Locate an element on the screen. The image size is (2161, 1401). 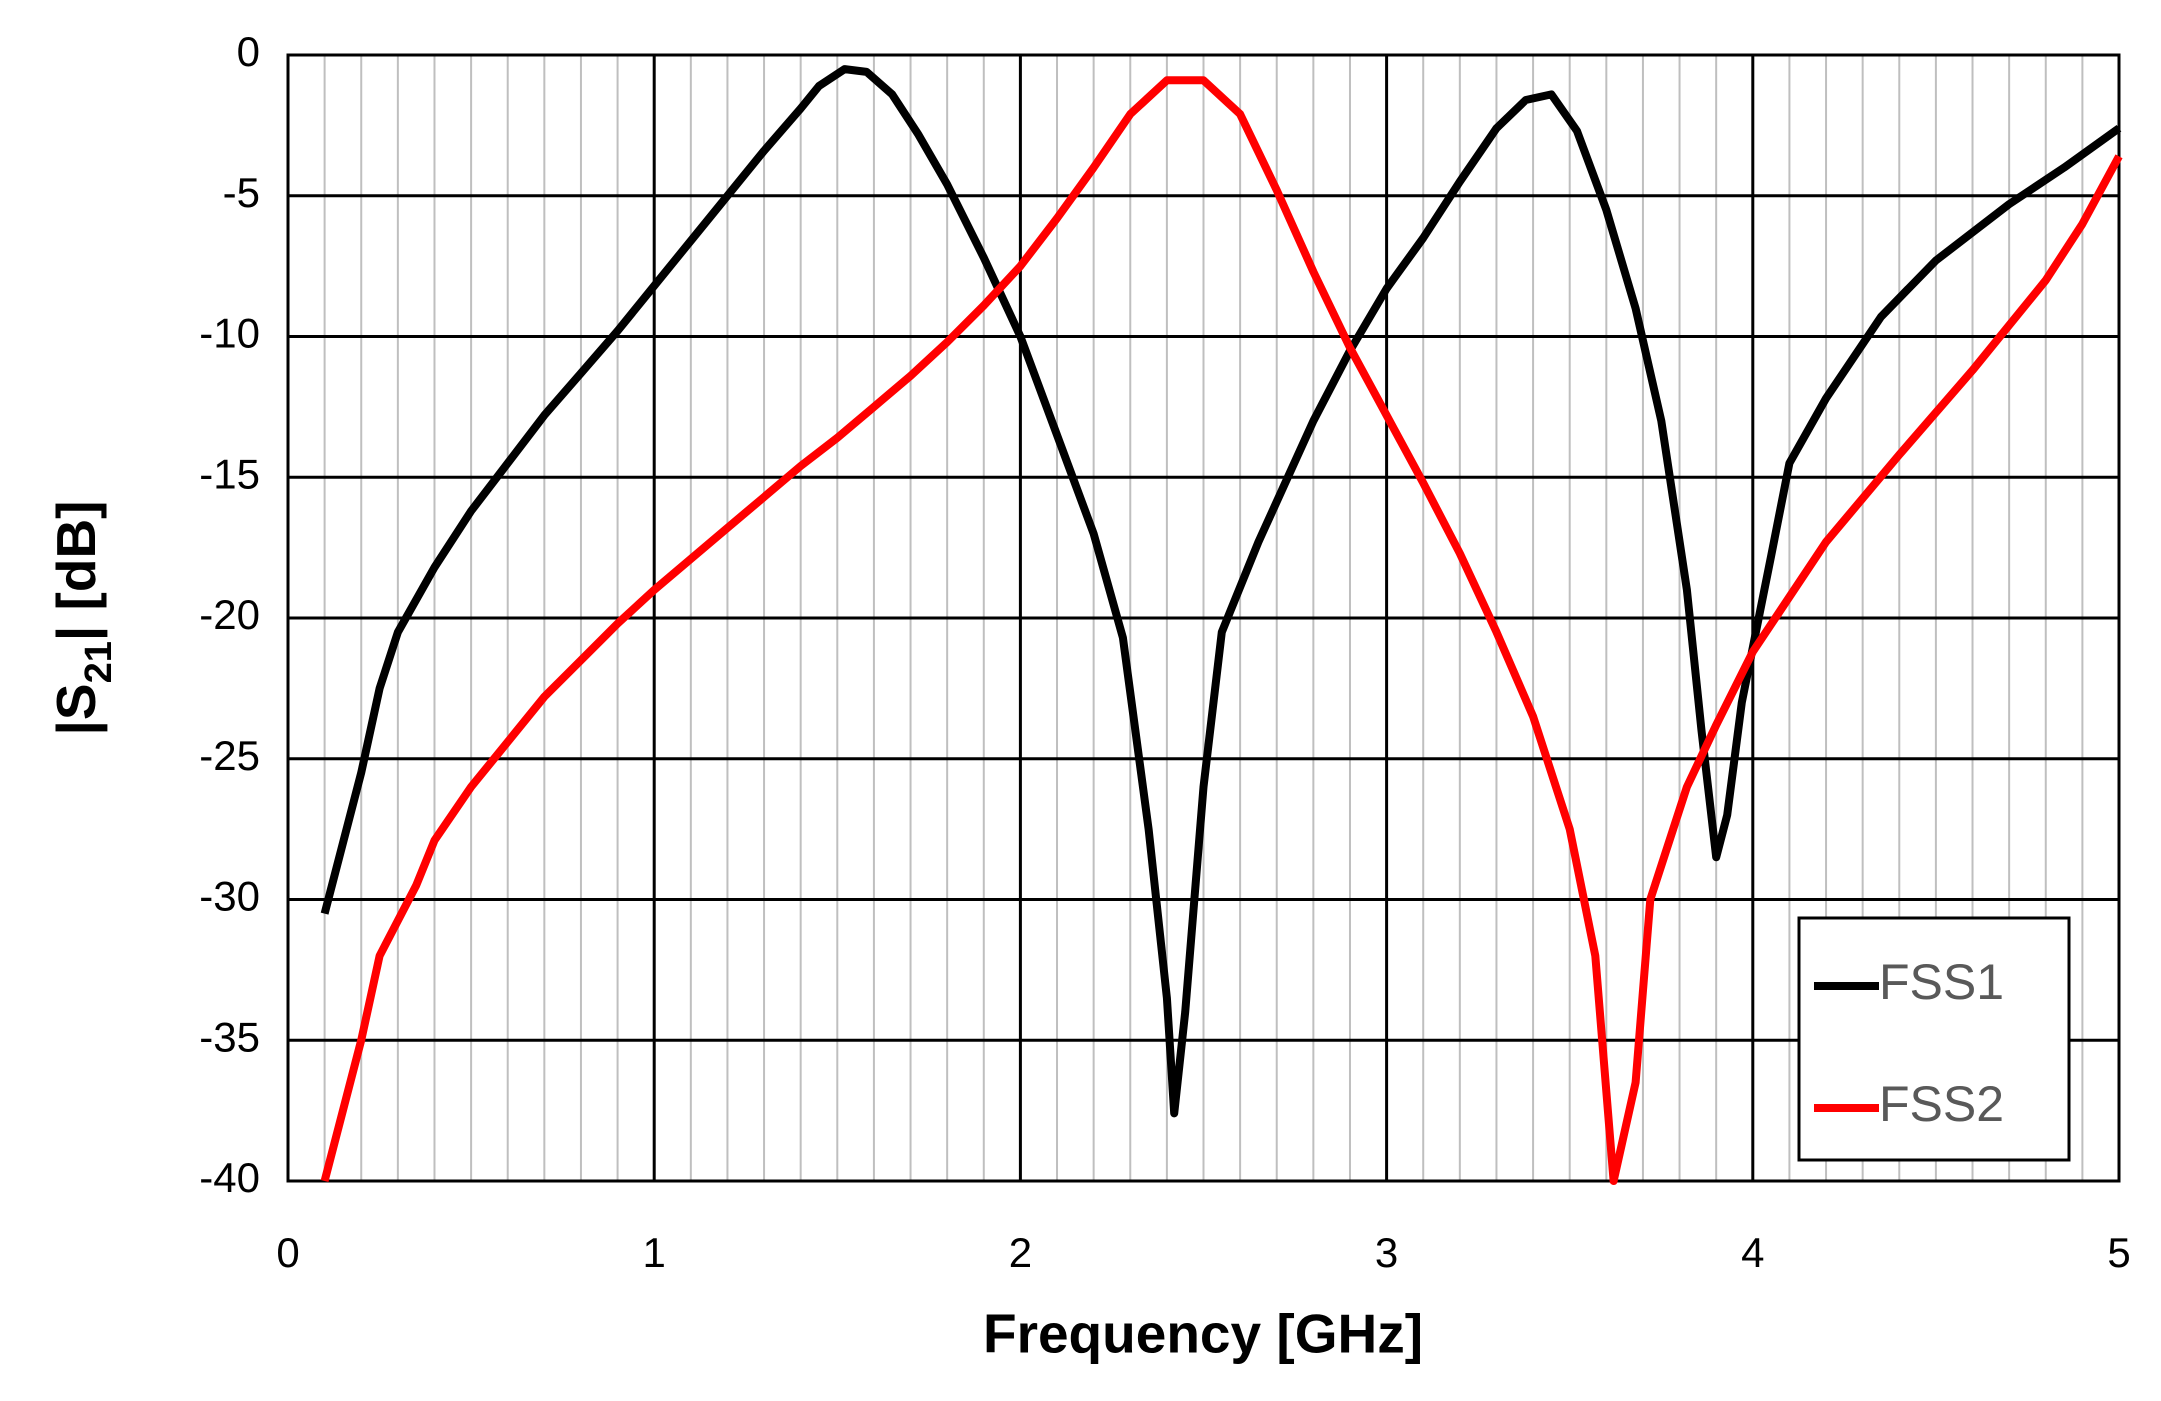
legend-label: FSS2 is located at coordinates (1941, 1104).